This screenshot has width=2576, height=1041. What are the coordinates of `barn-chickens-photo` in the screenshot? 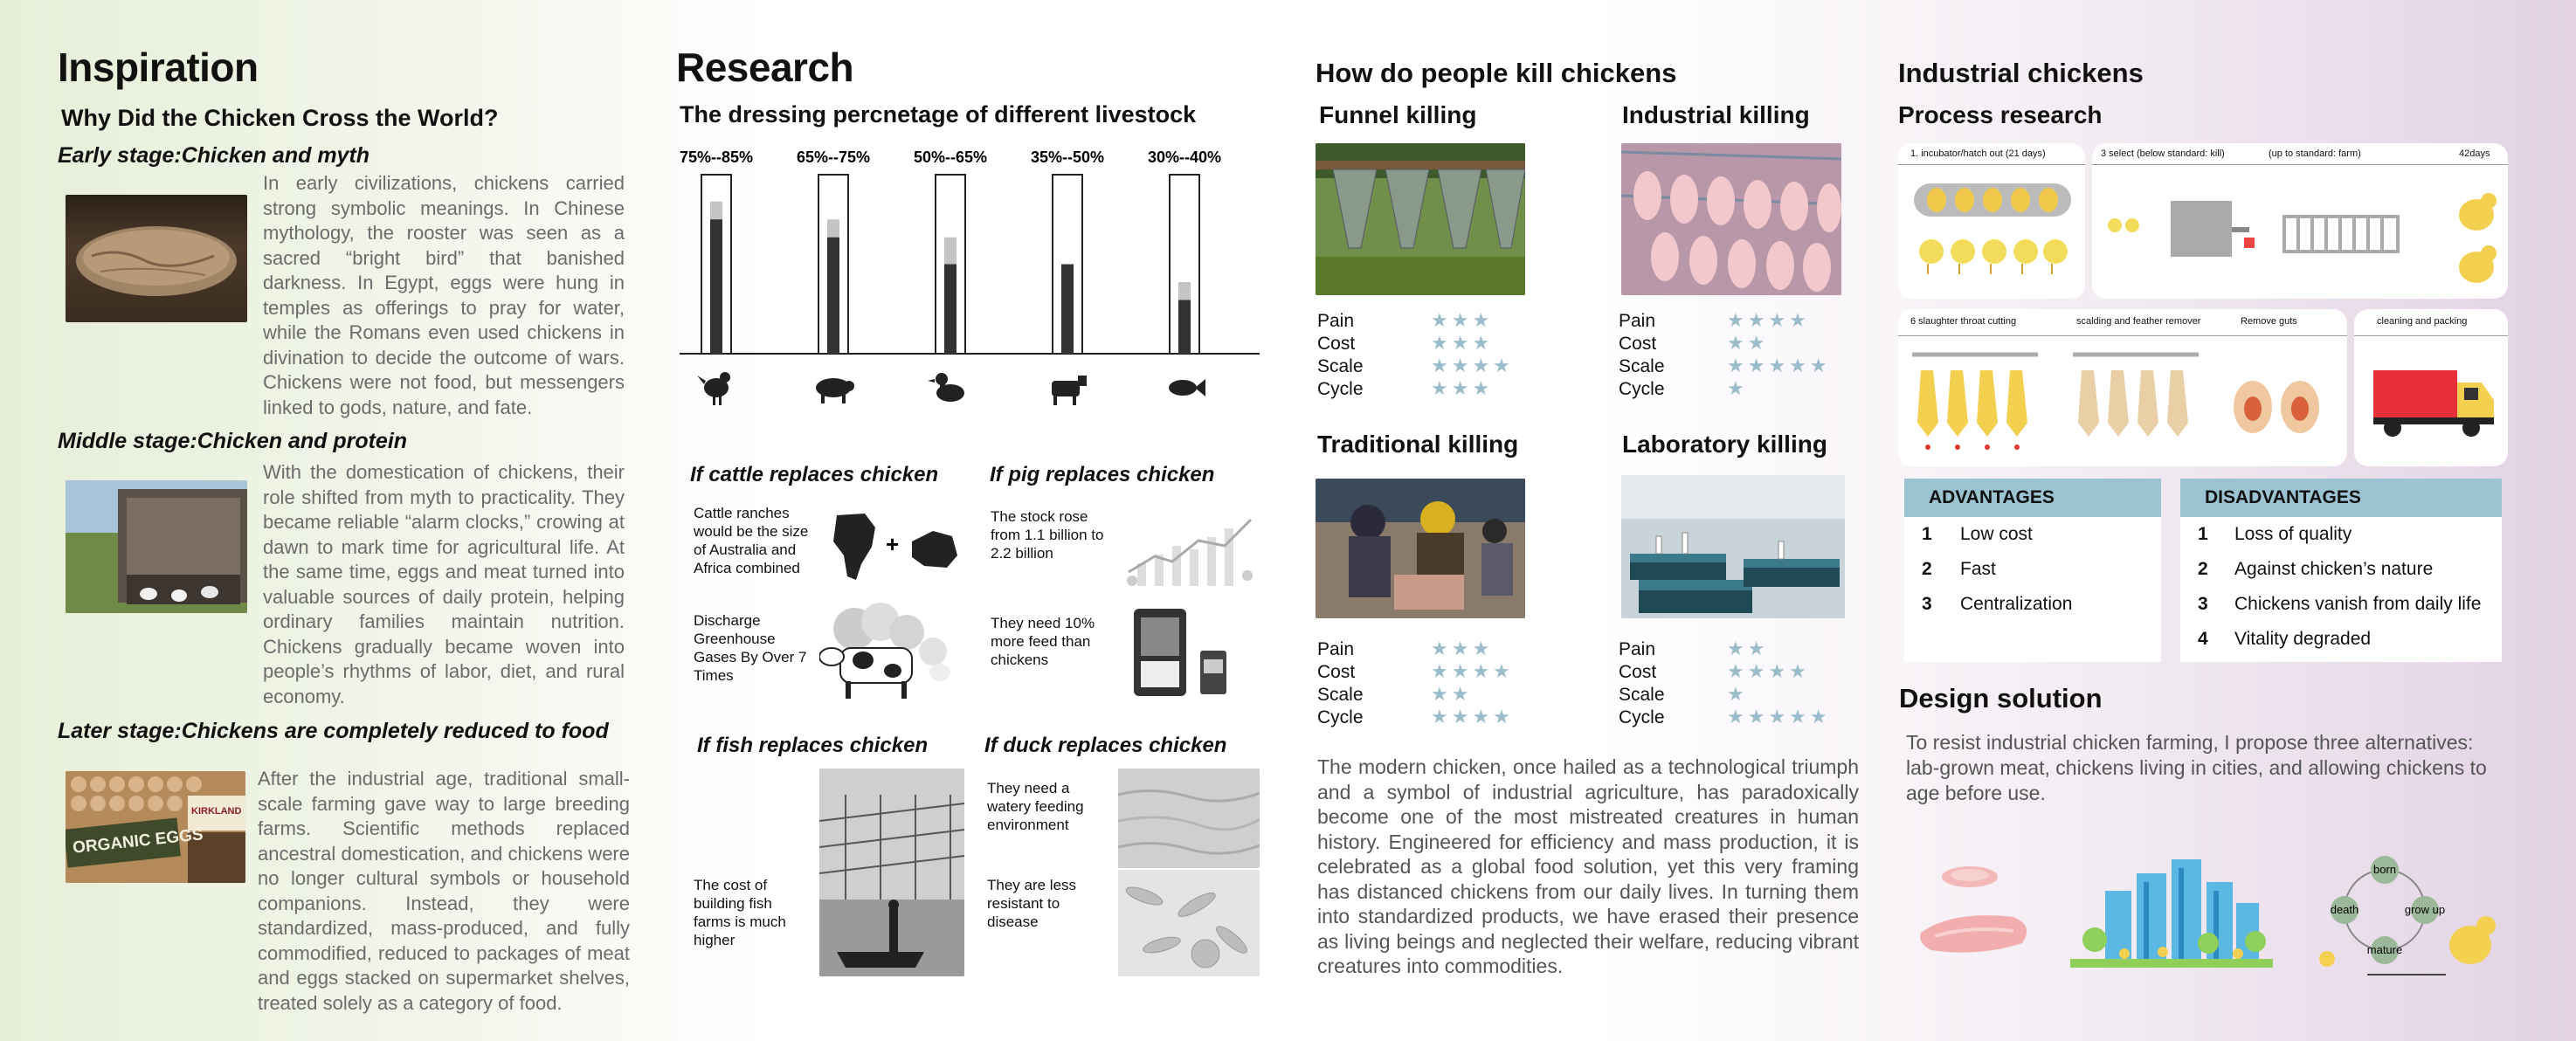 It's located at (156, 546).